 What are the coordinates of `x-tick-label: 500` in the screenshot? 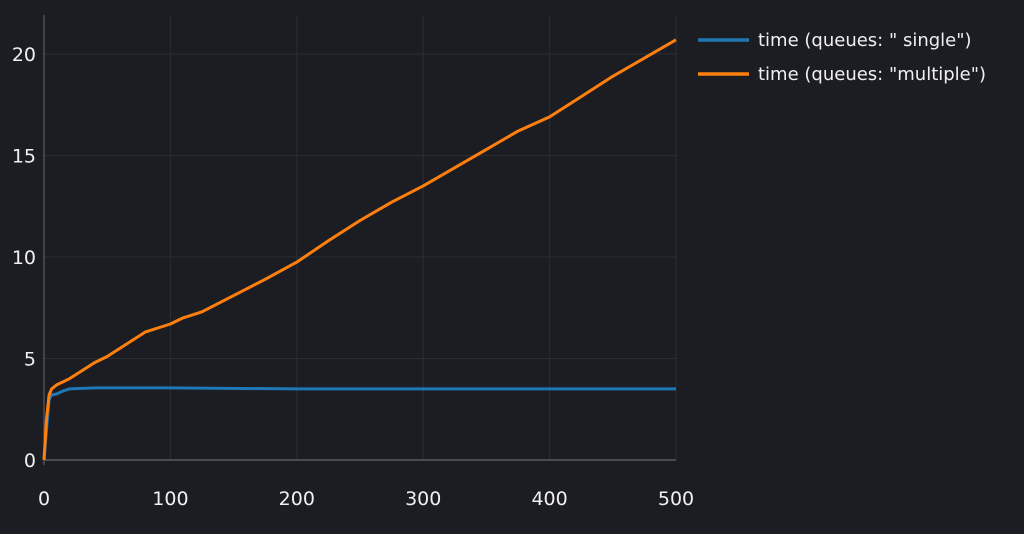 It's located at (676, 499).